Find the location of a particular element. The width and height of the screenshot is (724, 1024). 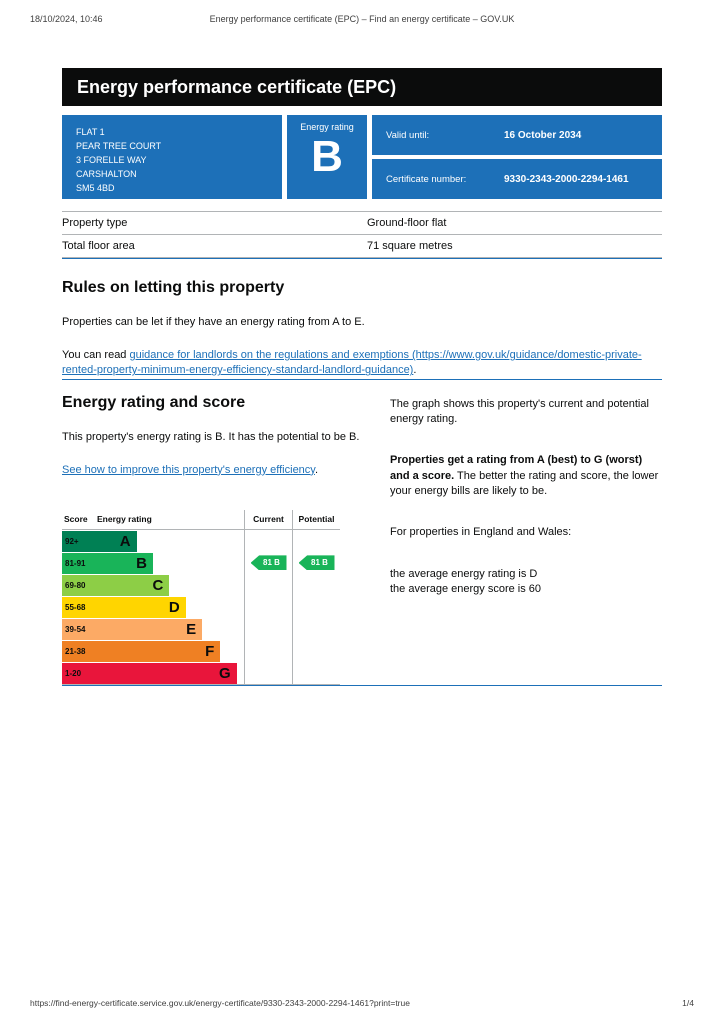

band-bar-G: 1-20 G is located at coordinates (149, 673).